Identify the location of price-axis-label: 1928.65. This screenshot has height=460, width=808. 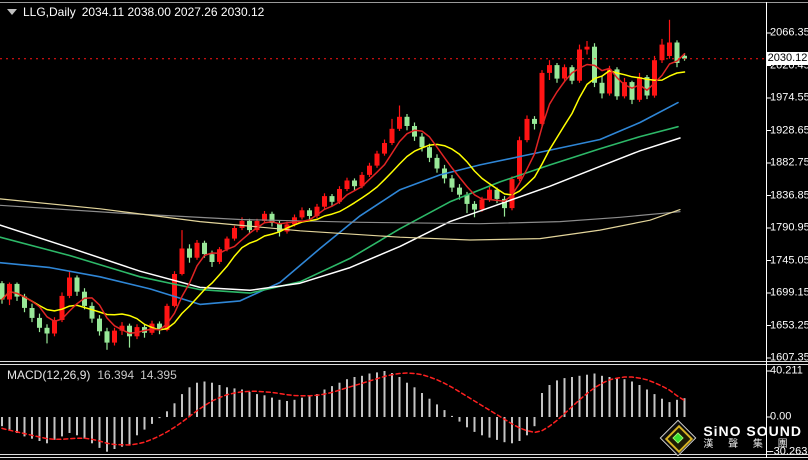
(789, 130).